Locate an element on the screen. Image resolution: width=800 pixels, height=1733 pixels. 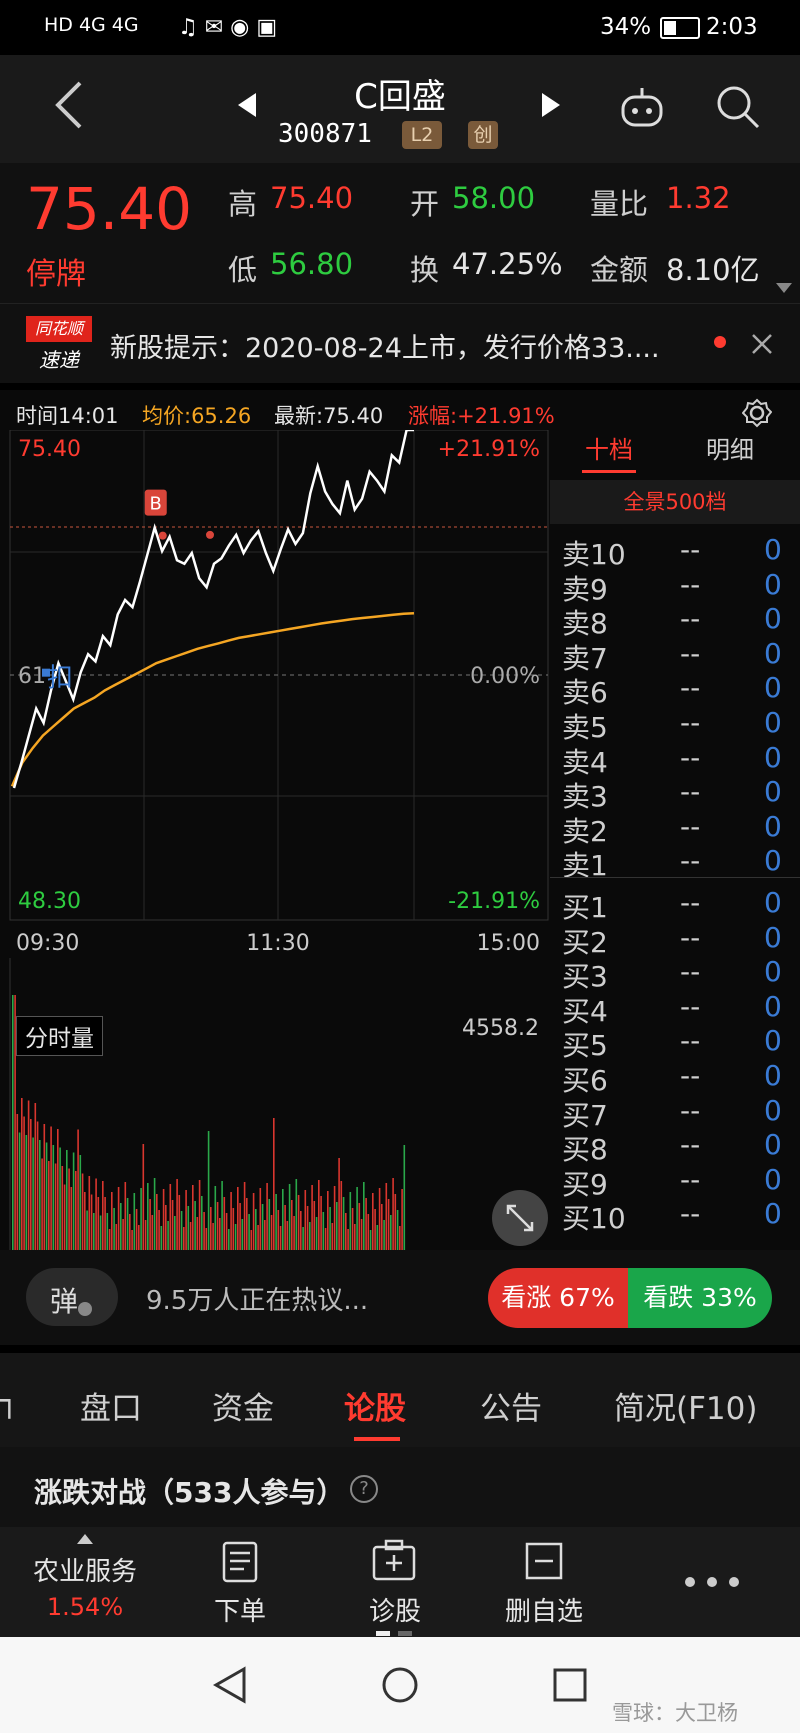
nav-home-icon is located at coordinates (400, 1685).